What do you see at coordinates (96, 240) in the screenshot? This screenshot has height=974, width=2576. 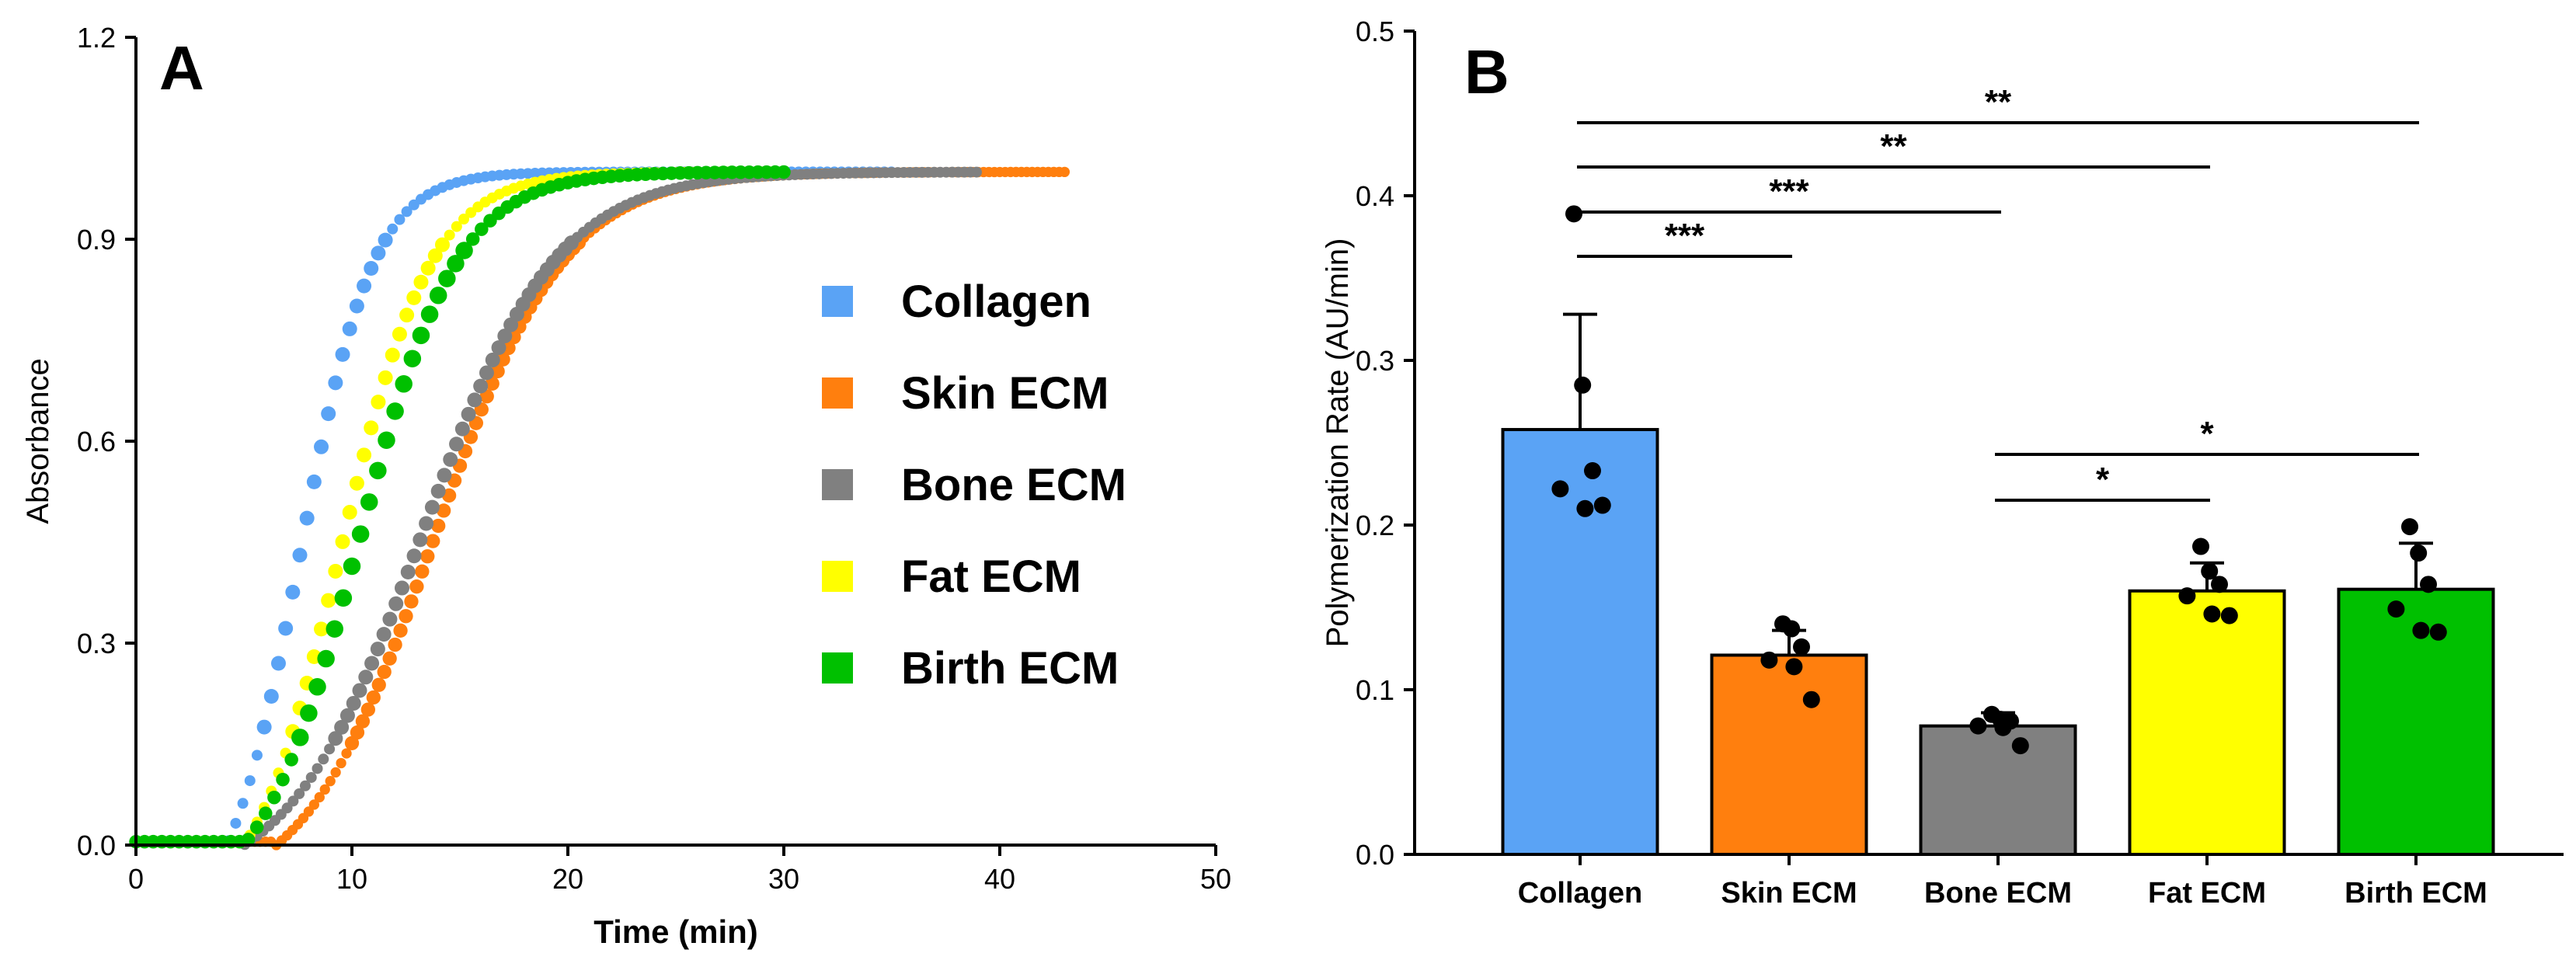 I see `panel-a-y-tick-label: 0.9` at bounding box center [96, 240].